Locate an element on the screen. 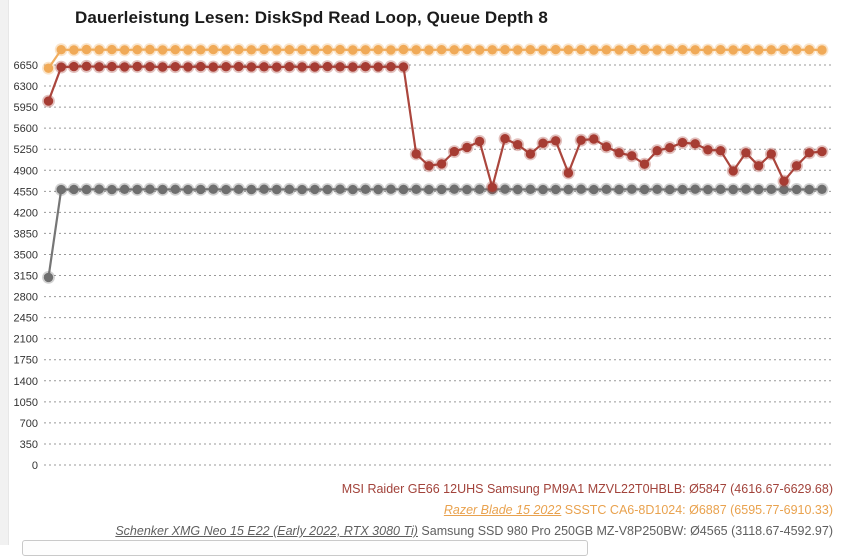 Image resolution: width=860 pixels, height=556 pixels. legend-link-razer: Razer Blade 15 2022 is located at coordinates (502, 510).